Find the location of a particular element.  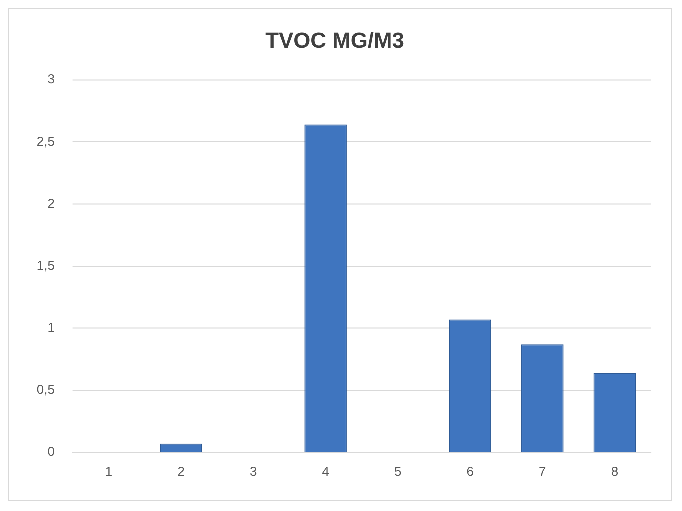

y-tick-label: 0,5 is located at coordinates (45, 390).